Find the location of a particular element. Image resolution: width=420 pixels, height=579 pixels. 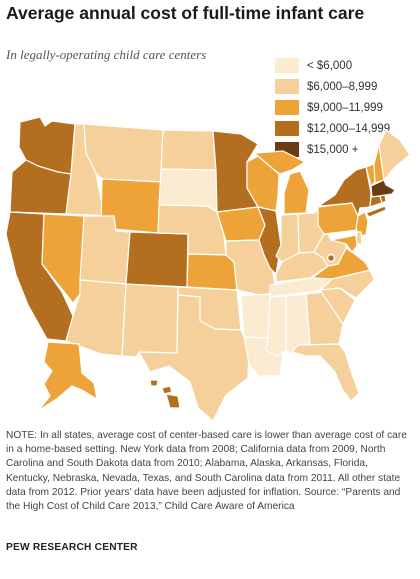

legend-label: < $6,000 is located at coordinates (330, 65).